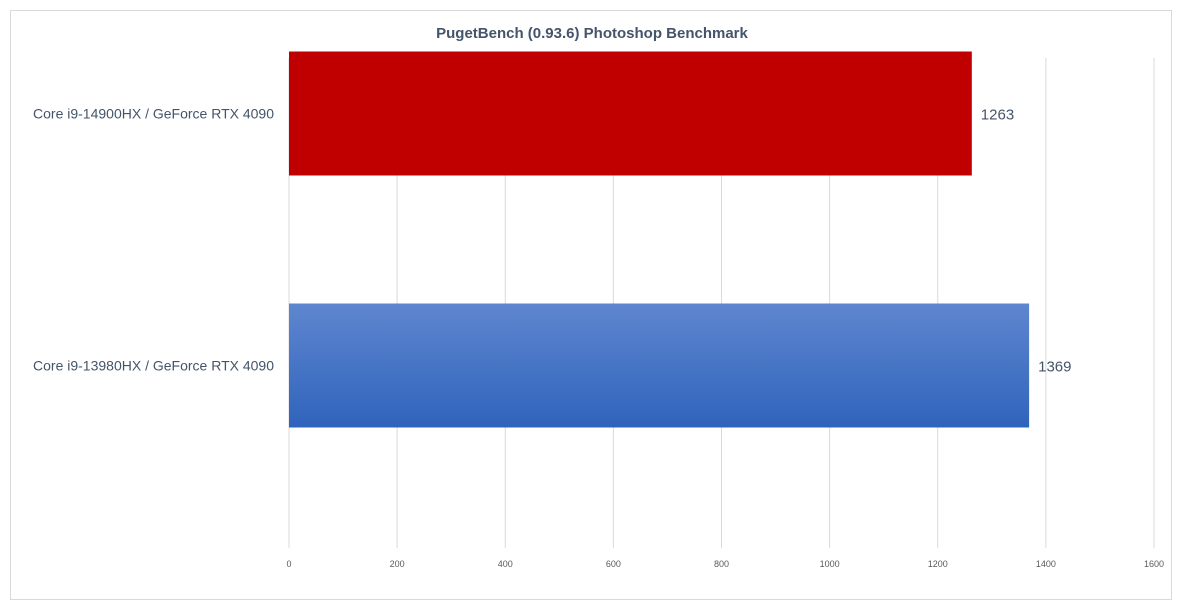 Image resolution: width=1199 pixels, height=612 pixels. I want to click on category-label: Core i9-14900HX / GeForce RTX 4090, so click(153, 114).